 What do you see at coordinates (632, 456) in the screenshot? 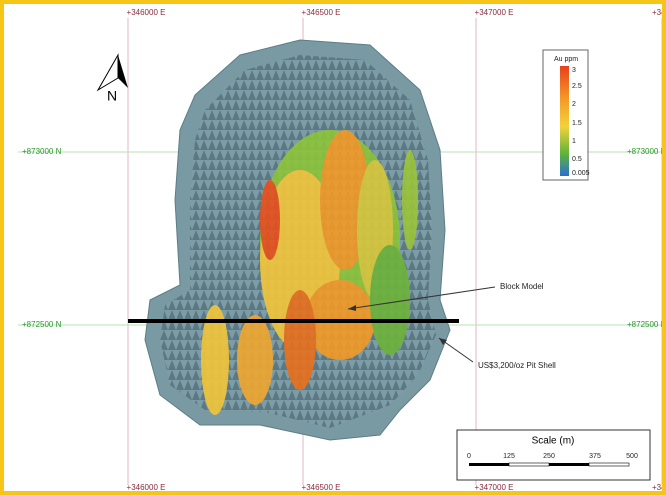
I see `scale-label: 500` at bounding box center [632, 456].